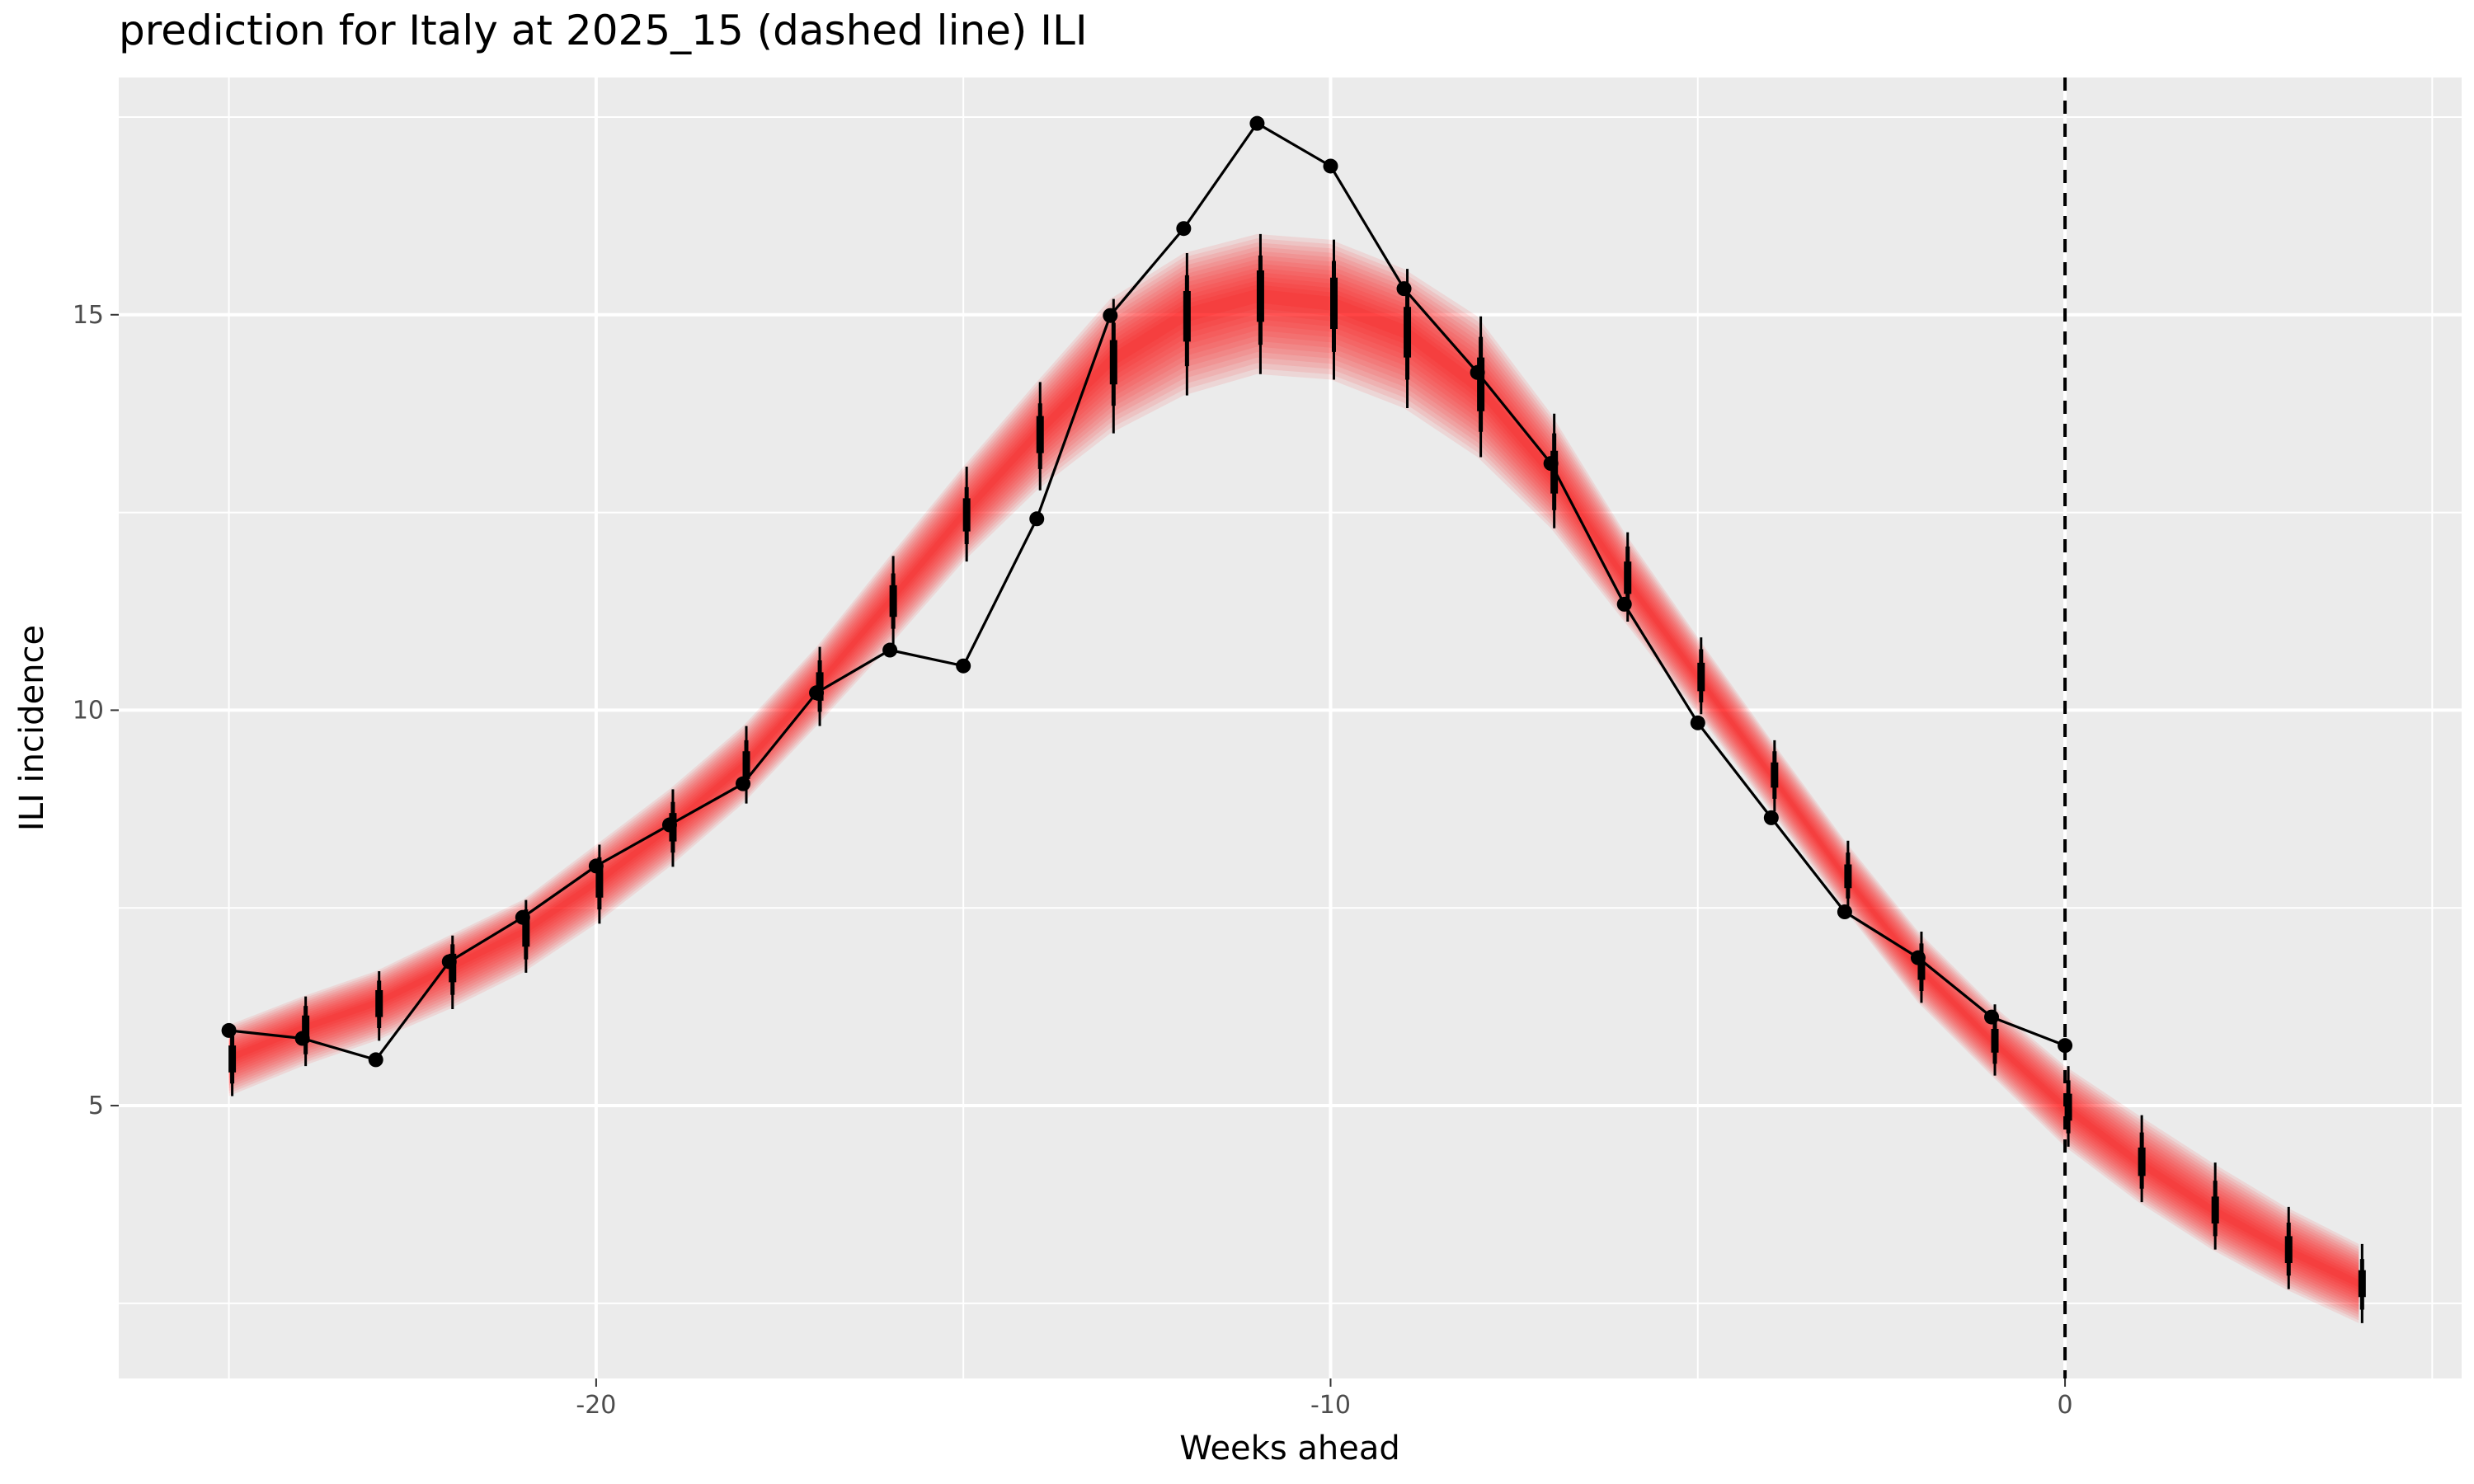 Image resolution: width=2474 pixels, height=1484 pixels. I want to click on y-tick-label: 15, so click(88, 315).